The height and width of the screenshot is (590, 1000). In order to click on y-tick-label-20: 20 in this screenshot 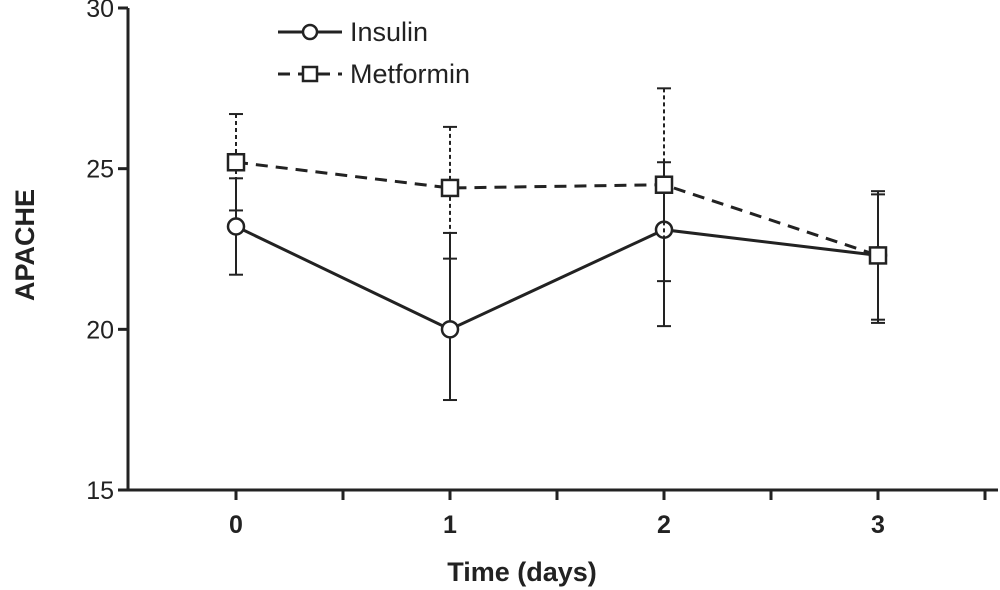, I will do `click(100, 330)`.